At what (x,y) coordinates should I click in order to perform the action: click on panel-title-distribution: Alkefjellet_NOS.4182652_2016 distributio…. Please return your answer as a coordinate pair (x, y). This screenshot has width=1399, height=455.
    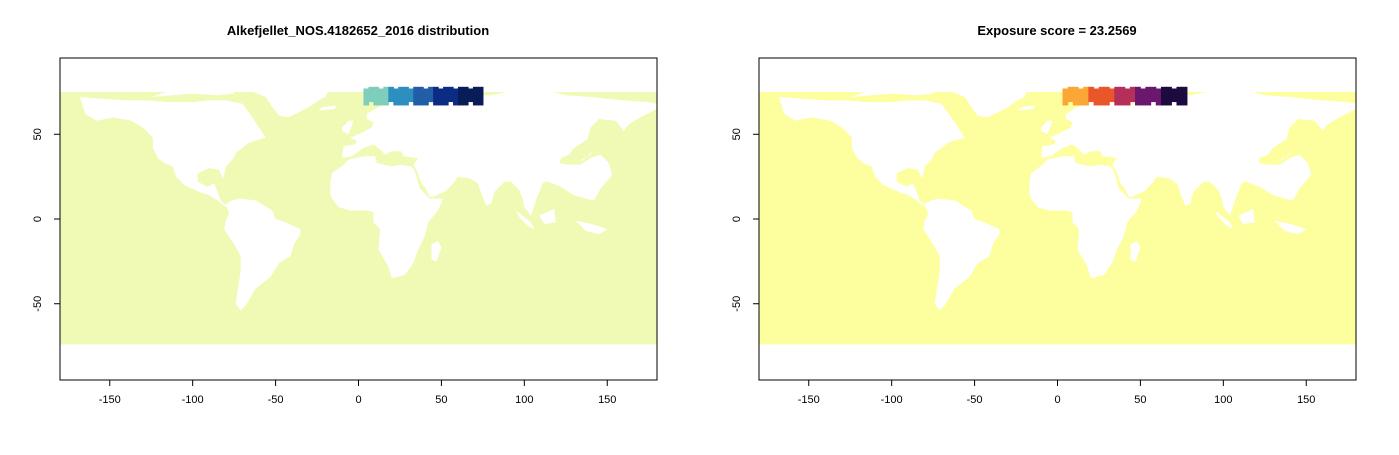
    Looking at the image, I should click on (358, 30).